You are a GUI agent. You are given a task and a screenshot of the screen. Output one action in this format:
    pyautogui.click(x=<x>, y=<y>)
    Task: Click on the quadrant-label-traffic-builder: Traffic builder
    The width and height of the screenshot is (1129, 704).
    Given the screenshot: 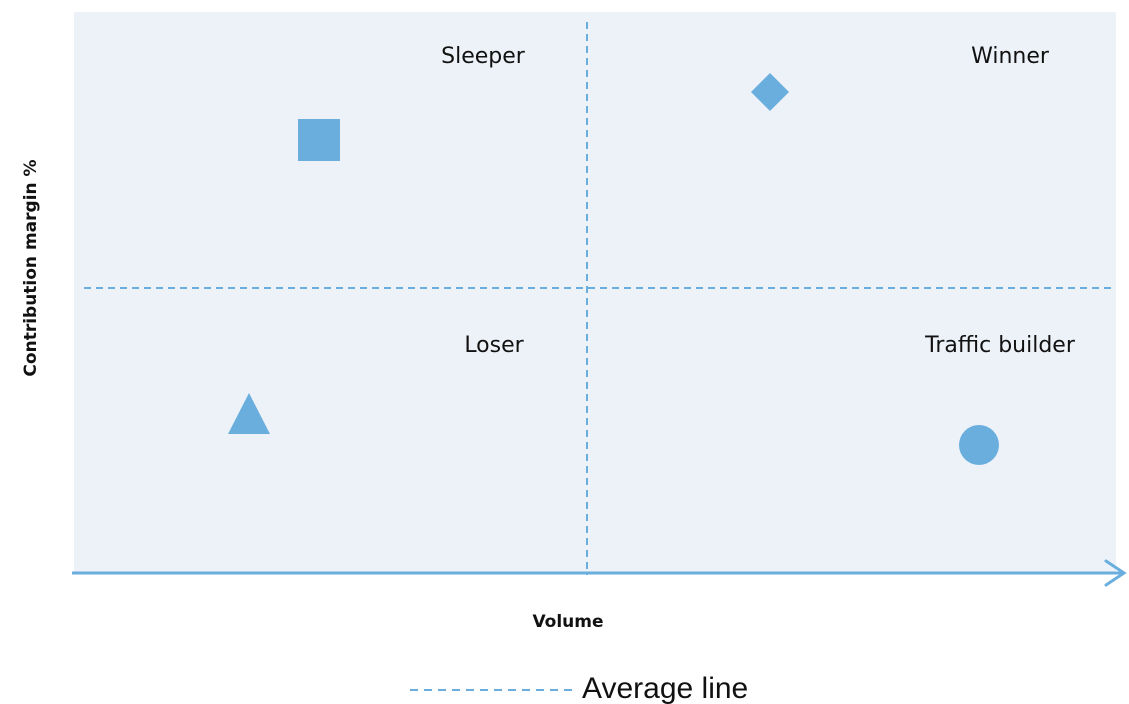 What is the action you would take?
    pyautogui.click(x=1000, y=345)
    